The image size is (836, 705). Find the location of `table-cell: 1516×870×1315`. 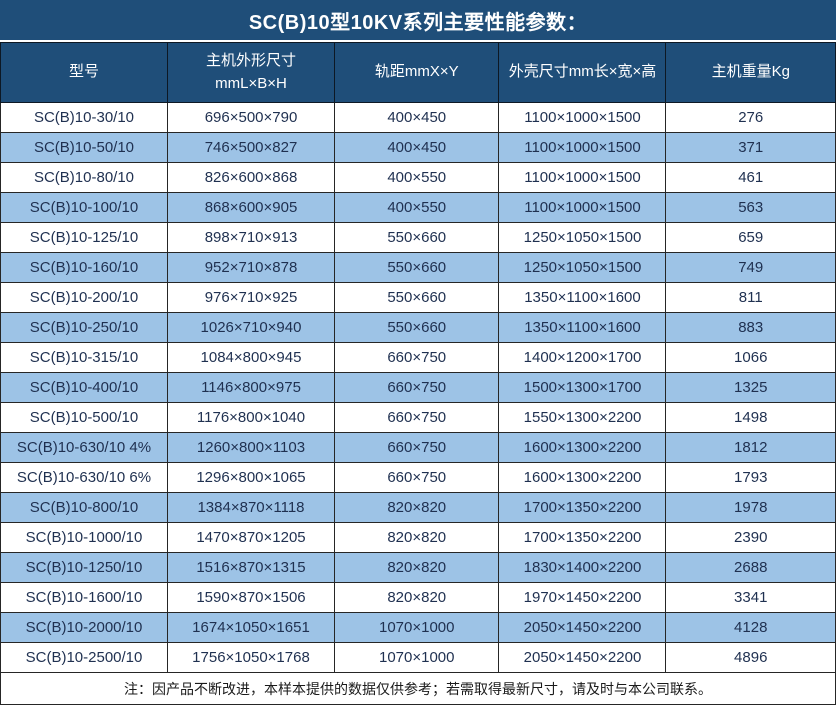

table-cell: 1516×870×1315 is located at coordinates (251, 567).